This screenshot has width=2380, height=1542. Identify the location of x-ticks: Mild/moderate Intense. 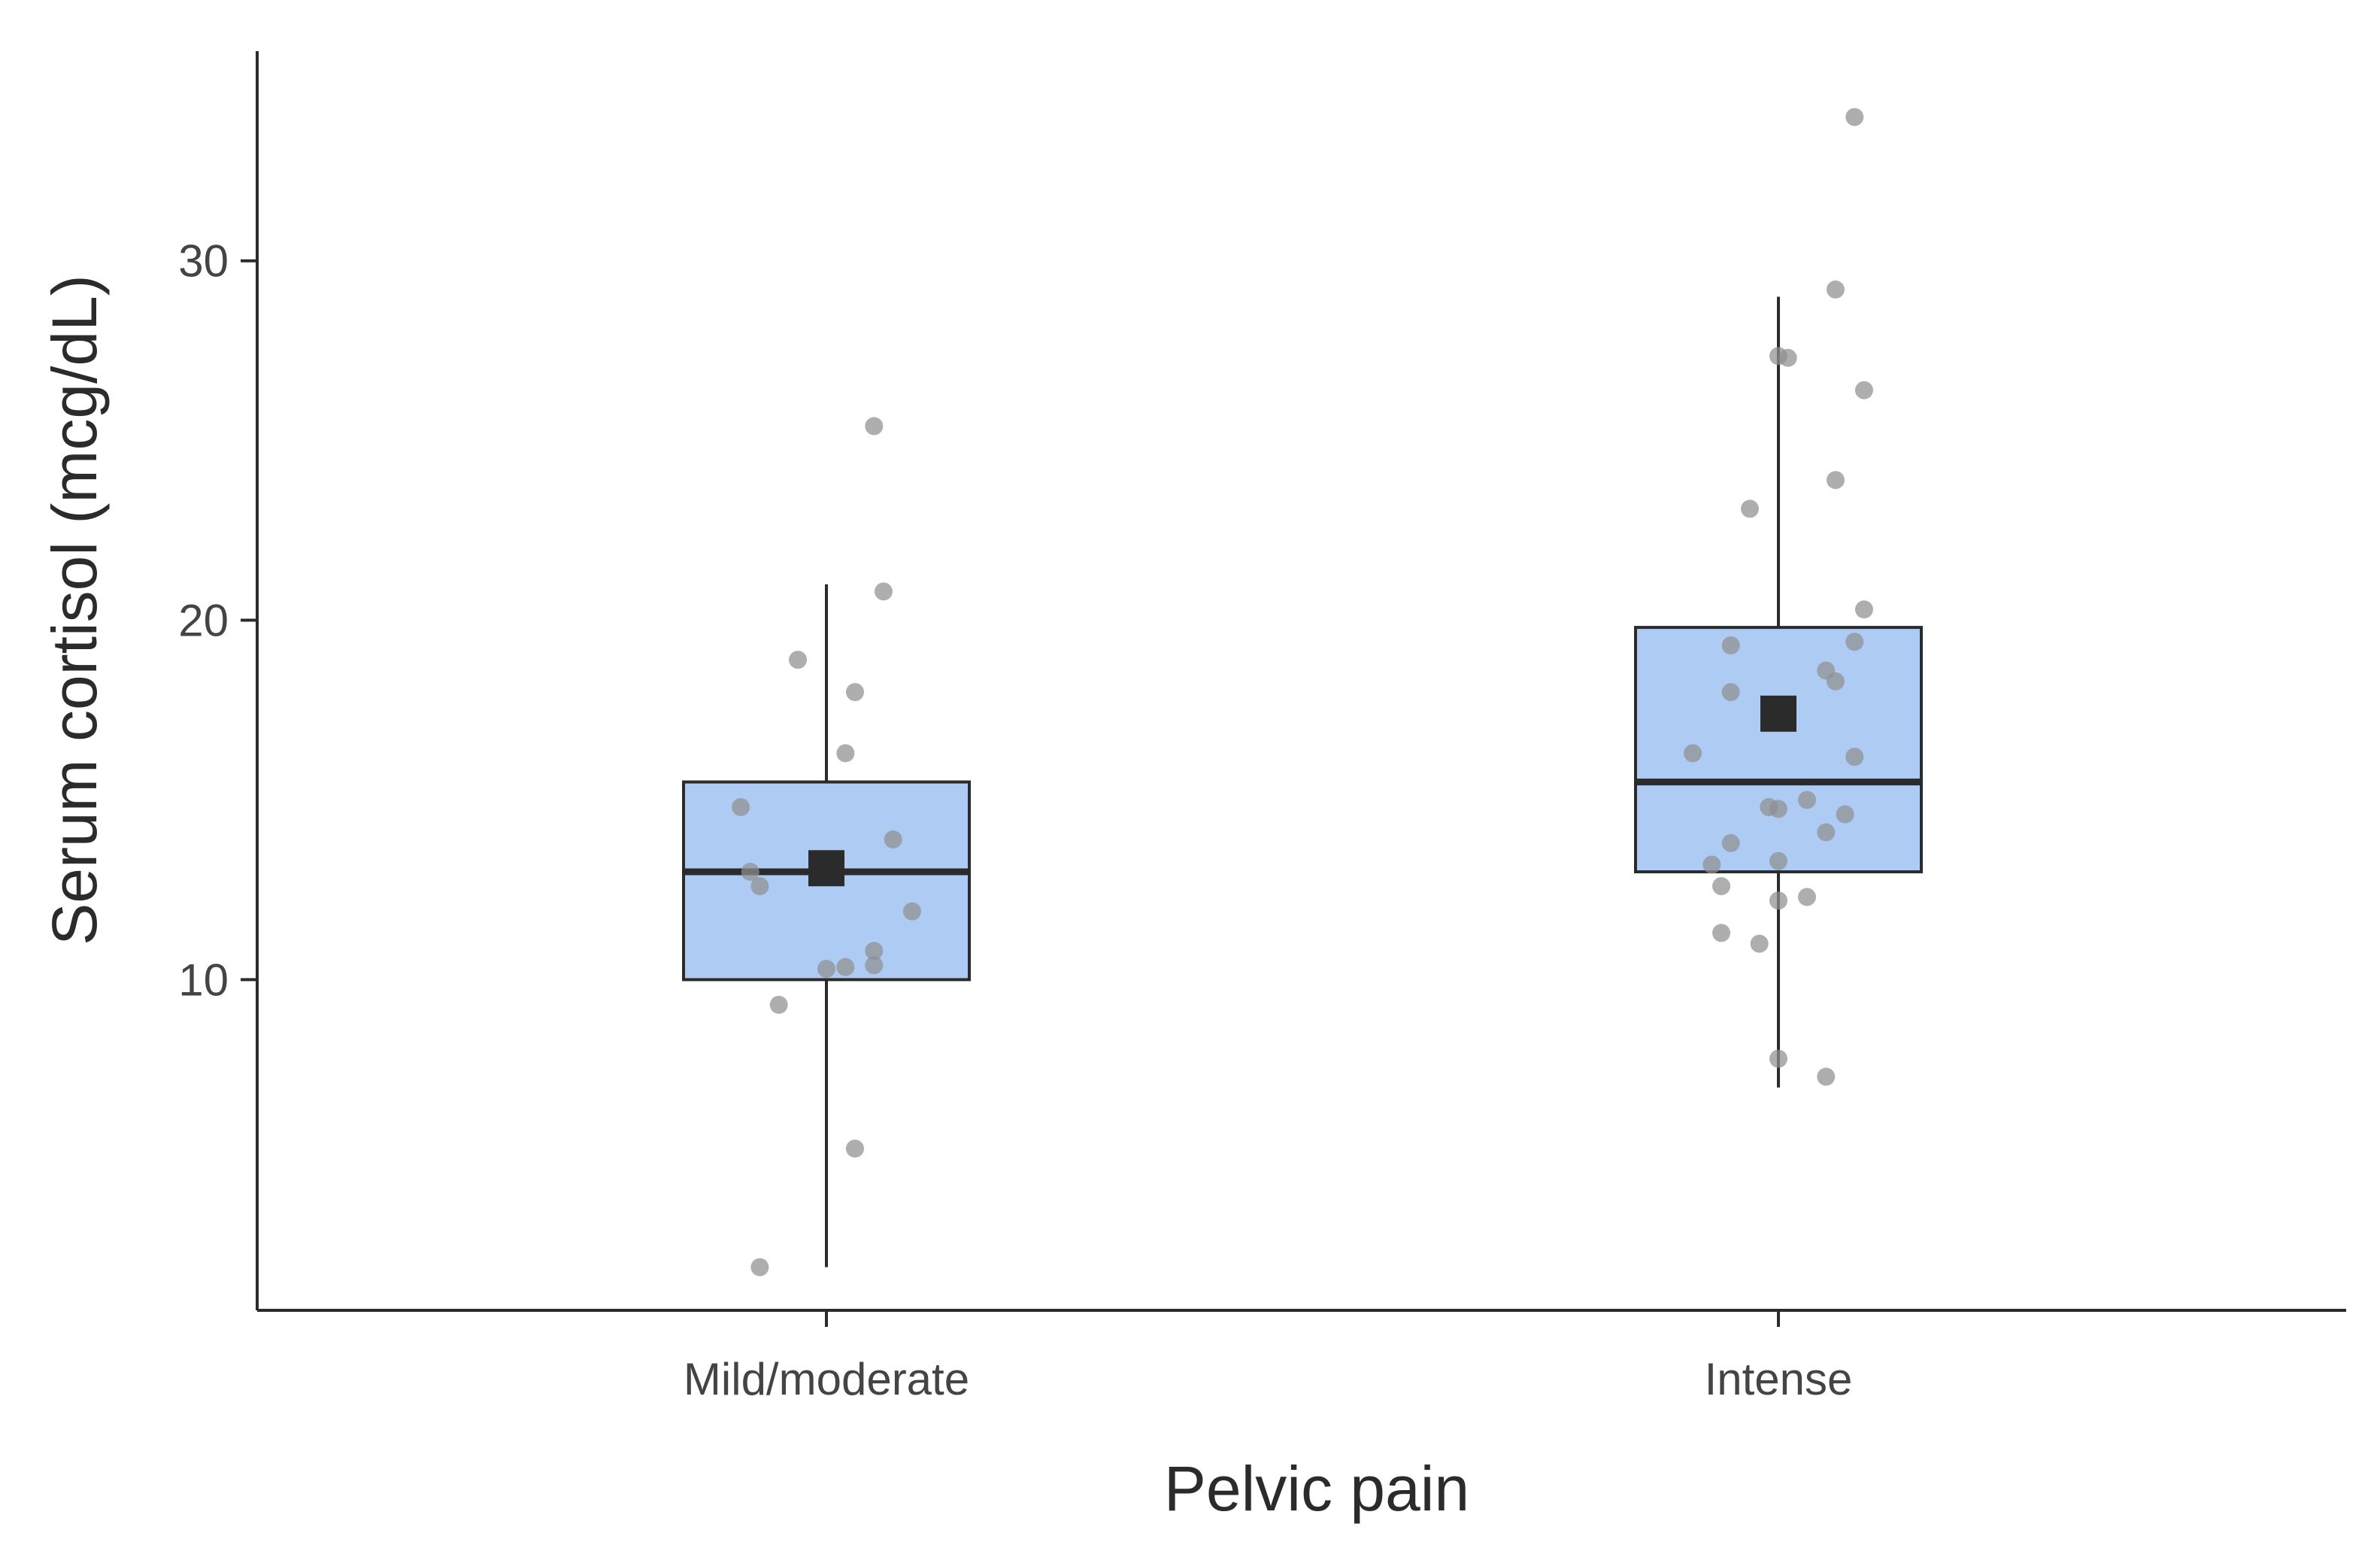
(1268, 1357).